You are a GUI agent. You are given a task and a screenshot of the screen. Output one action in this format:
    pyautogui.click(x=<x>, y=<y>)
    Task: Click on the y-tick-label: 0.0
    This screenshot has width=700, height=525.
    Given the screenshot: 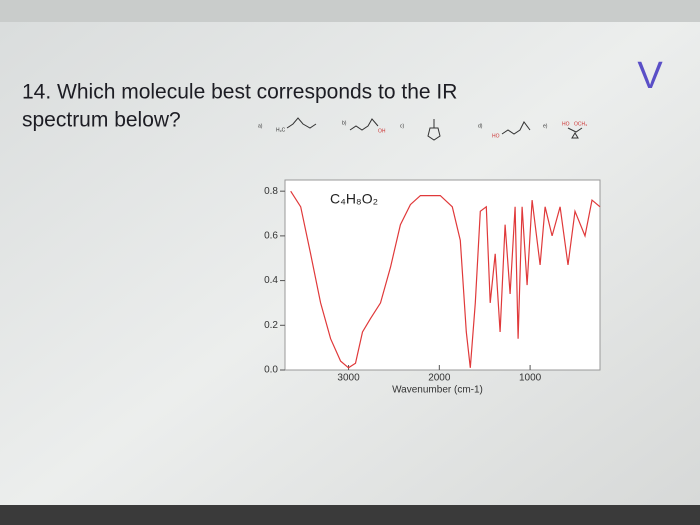 What is the action you would take?
    pyautogui.click(x=271, y=370)
    